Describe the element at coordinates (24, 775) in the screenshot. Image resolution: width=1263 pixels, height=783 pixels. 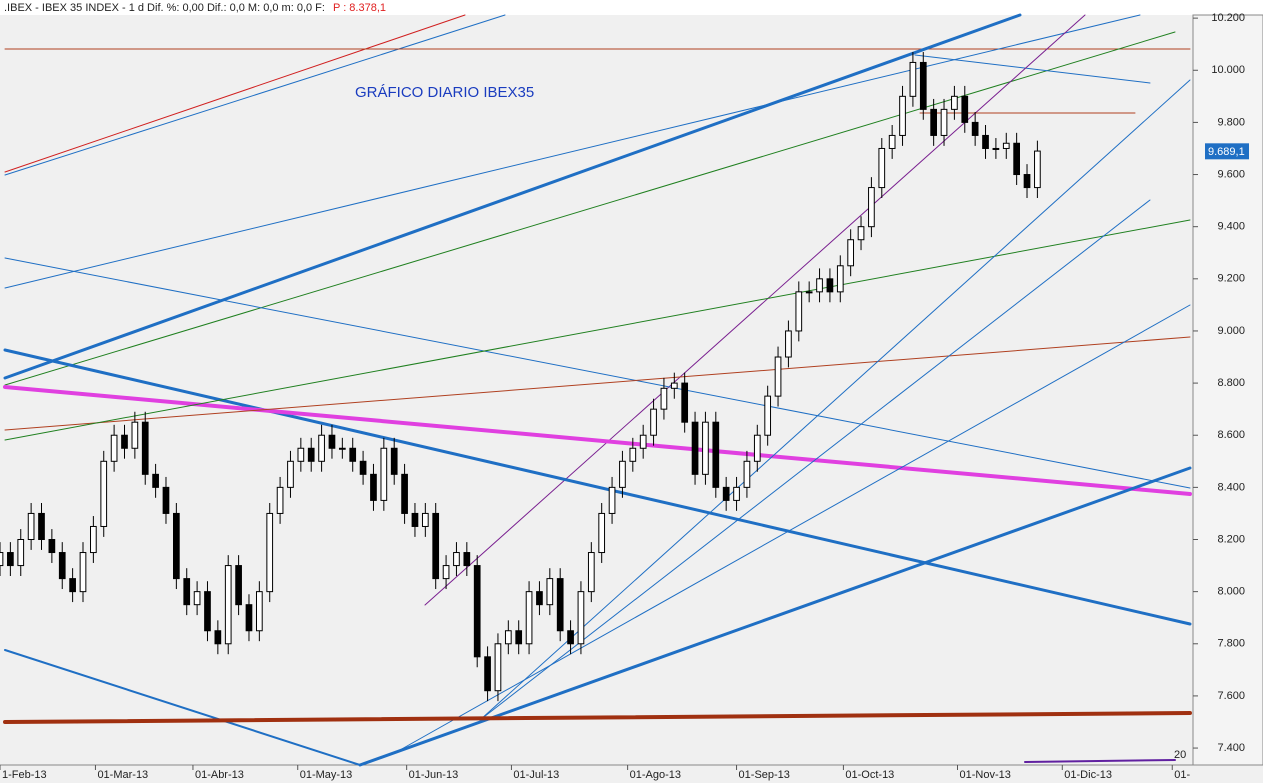
I see `x-tick-label: 1-Feb-13` at that location.